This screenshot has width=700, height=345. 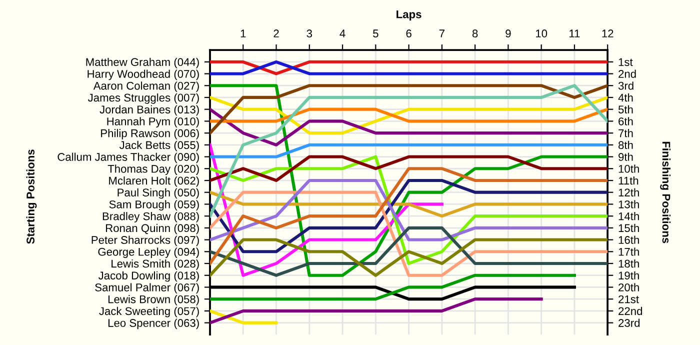 I want to click on category-label: Aaron Coleman (027), so click(x=146, y=87).